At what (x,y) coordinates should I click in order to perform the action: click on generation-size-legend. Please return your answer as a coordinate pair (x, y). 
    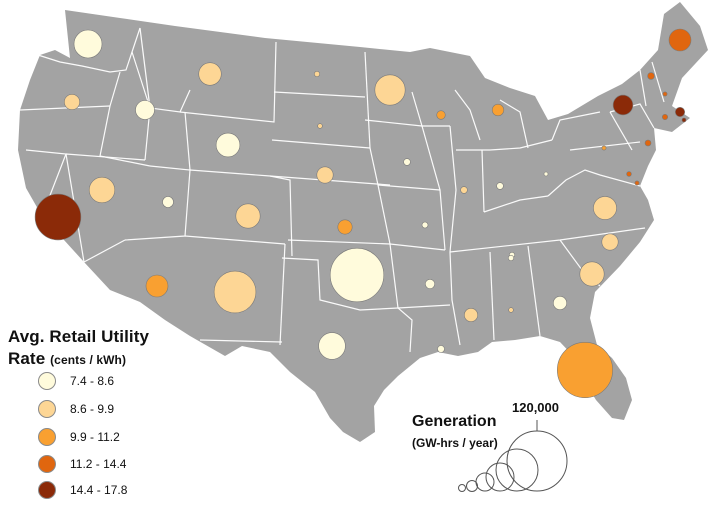
    Looking at the image, I should click on (513, 456).